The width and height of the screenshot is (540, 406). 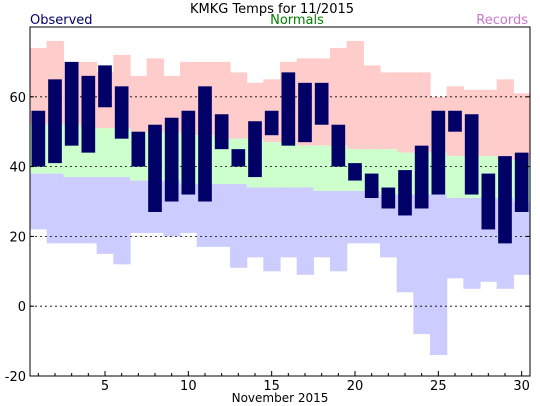 I want to click on y-tick-label: 60, so click(x=17, y=98).